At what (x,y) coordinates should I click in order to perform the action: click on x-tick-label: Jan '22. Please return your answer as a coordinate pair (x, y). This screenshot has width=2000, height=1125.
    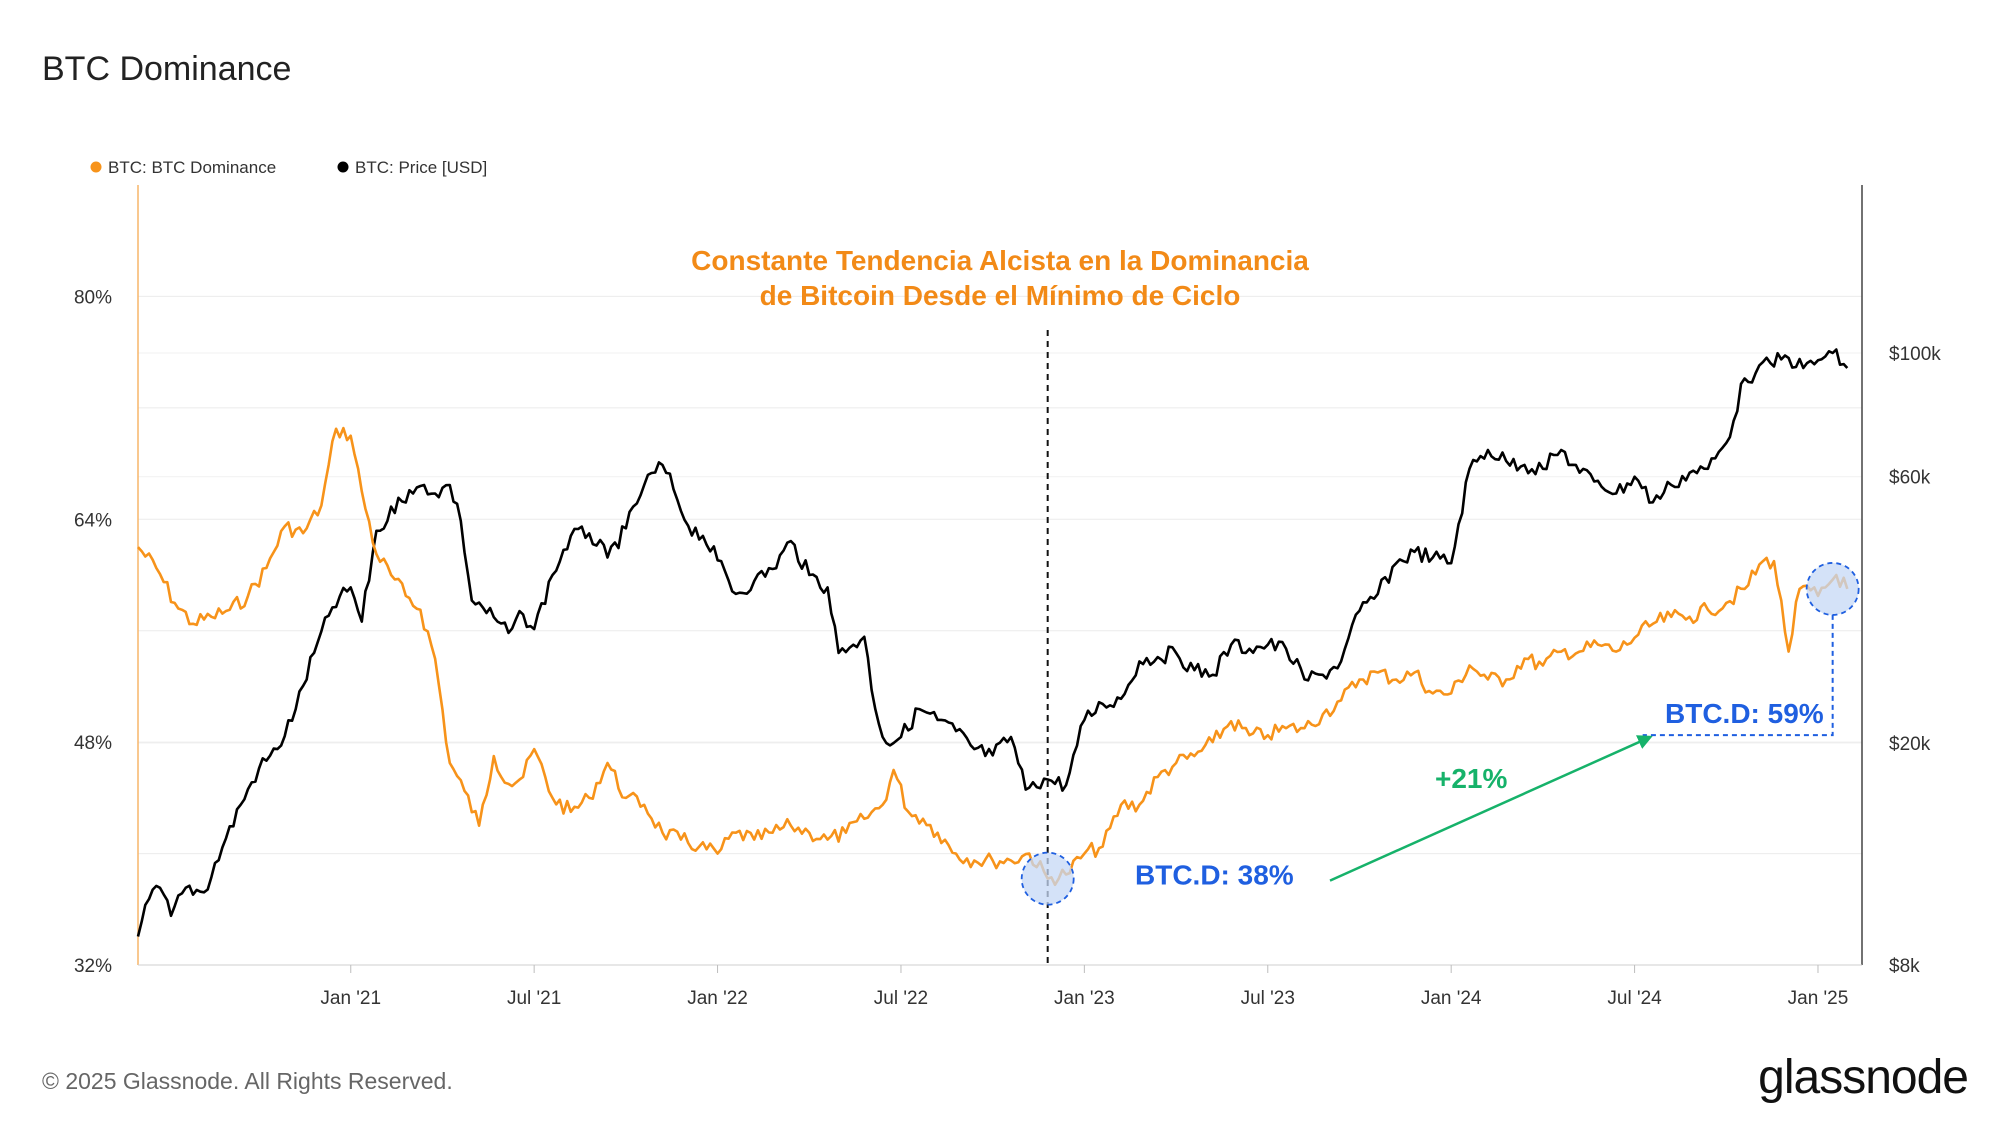
    Looking at the image, I should click on (717, 998).